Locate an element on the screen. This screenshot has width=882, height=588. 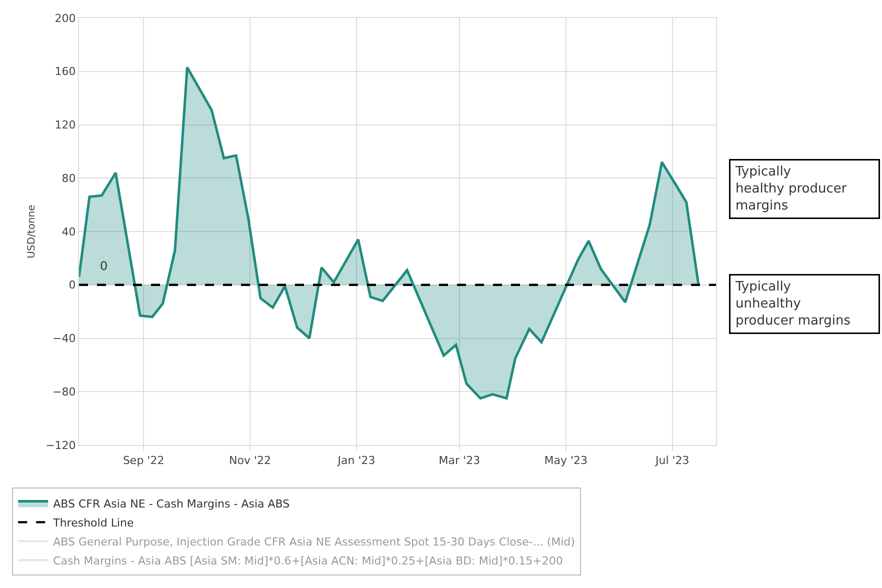
legend-label: ABS General Purpose, Injection Grade CFR Asia NE Assessment Spot 15-30 Days Close-... (Mid) is located at coordinates (314, 541).